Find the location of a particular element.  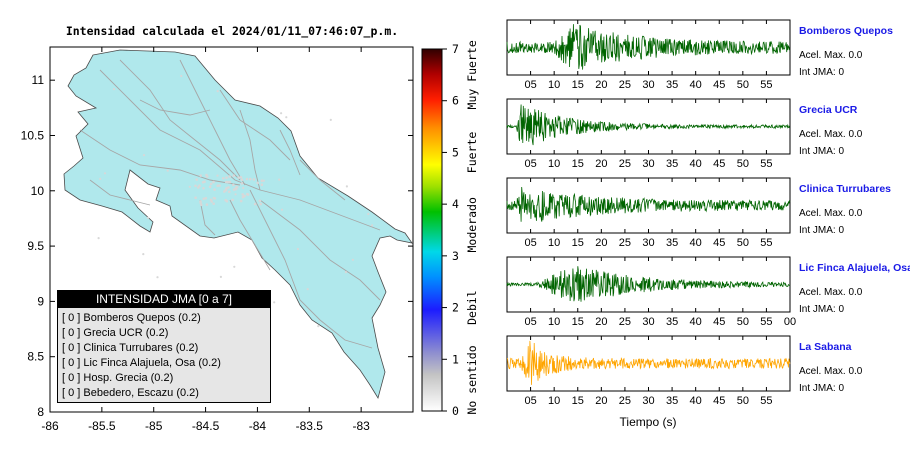

station-name: Lic Finca Alajuela, Osa is located at coordinates (854, 268).